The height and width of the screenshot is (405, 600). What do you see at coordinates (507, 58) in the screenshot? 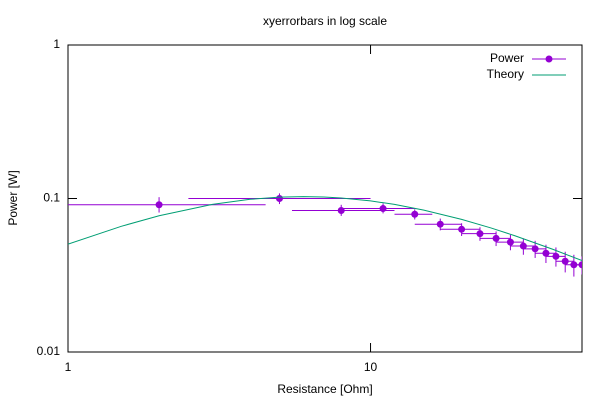
I see `legend-label: Power` at bounding box center [507, 58].